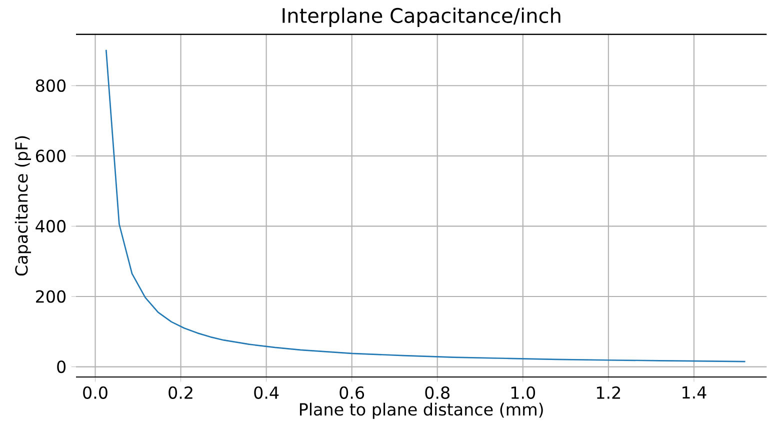 The height and width of the screenshot is (421, 768). Describe the element at coordinates (51, 85) in the screenshot. I see `y-tick-label: 800` at that location.